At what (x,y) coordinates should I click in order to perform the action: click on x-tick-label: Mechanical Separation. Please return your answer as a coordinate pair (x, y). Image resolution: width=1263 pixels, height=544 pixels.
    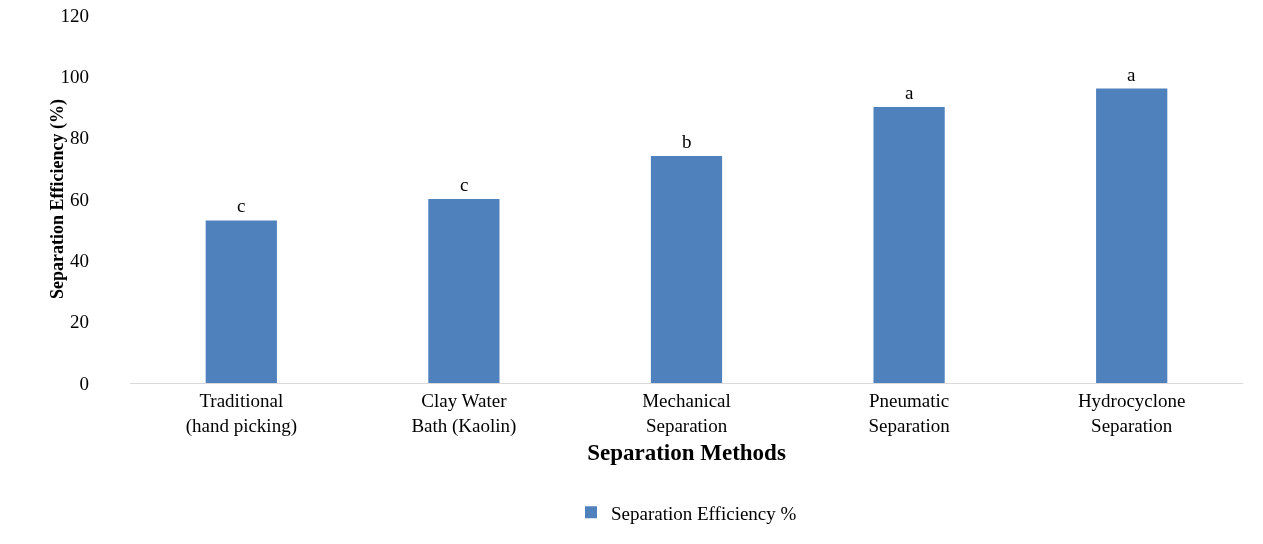
    Looking at the image, I should click on (686, 412).